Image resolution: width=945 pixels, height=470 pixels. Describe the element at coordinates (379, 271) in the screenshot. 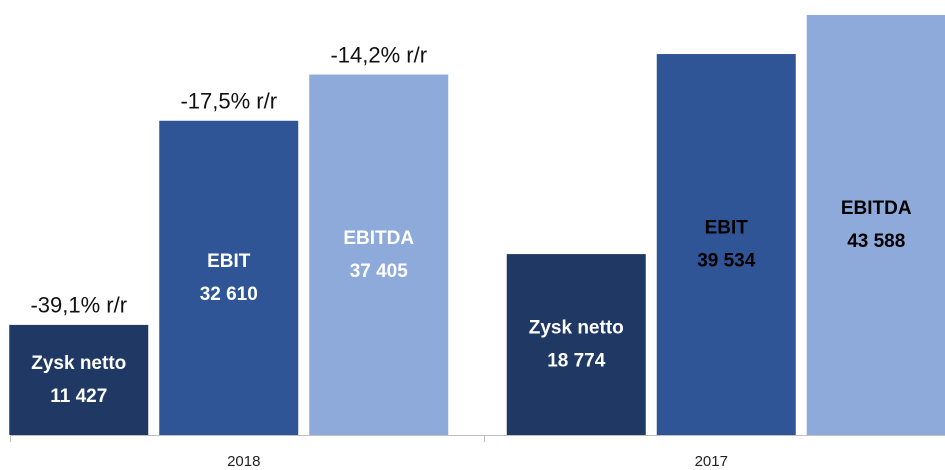

I see `bar-value-label: 37 405` at that location.